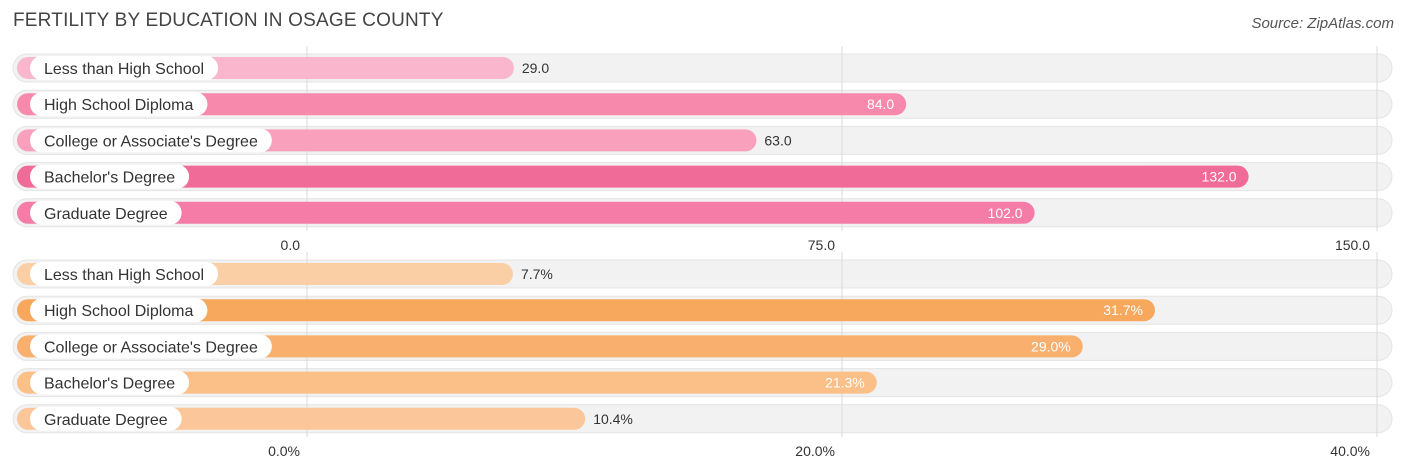 The width and height of the screenshot is (1406, 475). Describe the element at coordinates (1005, 213) in the screenshot. I see `value-label: 102.0` at that location.